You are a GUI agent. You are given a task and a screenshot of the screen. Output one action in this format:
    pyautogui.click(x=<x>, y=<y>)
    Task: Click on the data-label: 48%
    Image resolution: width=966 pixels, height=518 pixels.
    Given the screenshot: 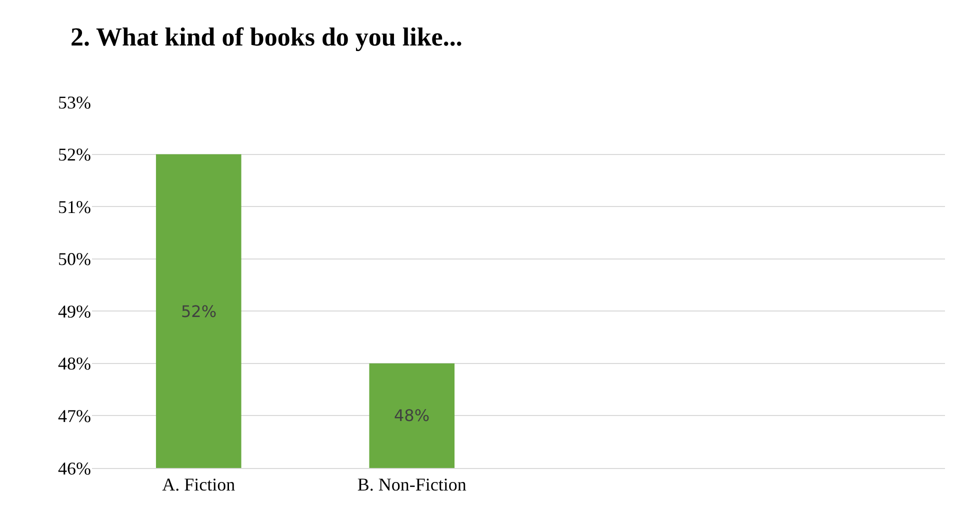 What is the action you would take?
    pyautogui.click(x=412, y=415)
    